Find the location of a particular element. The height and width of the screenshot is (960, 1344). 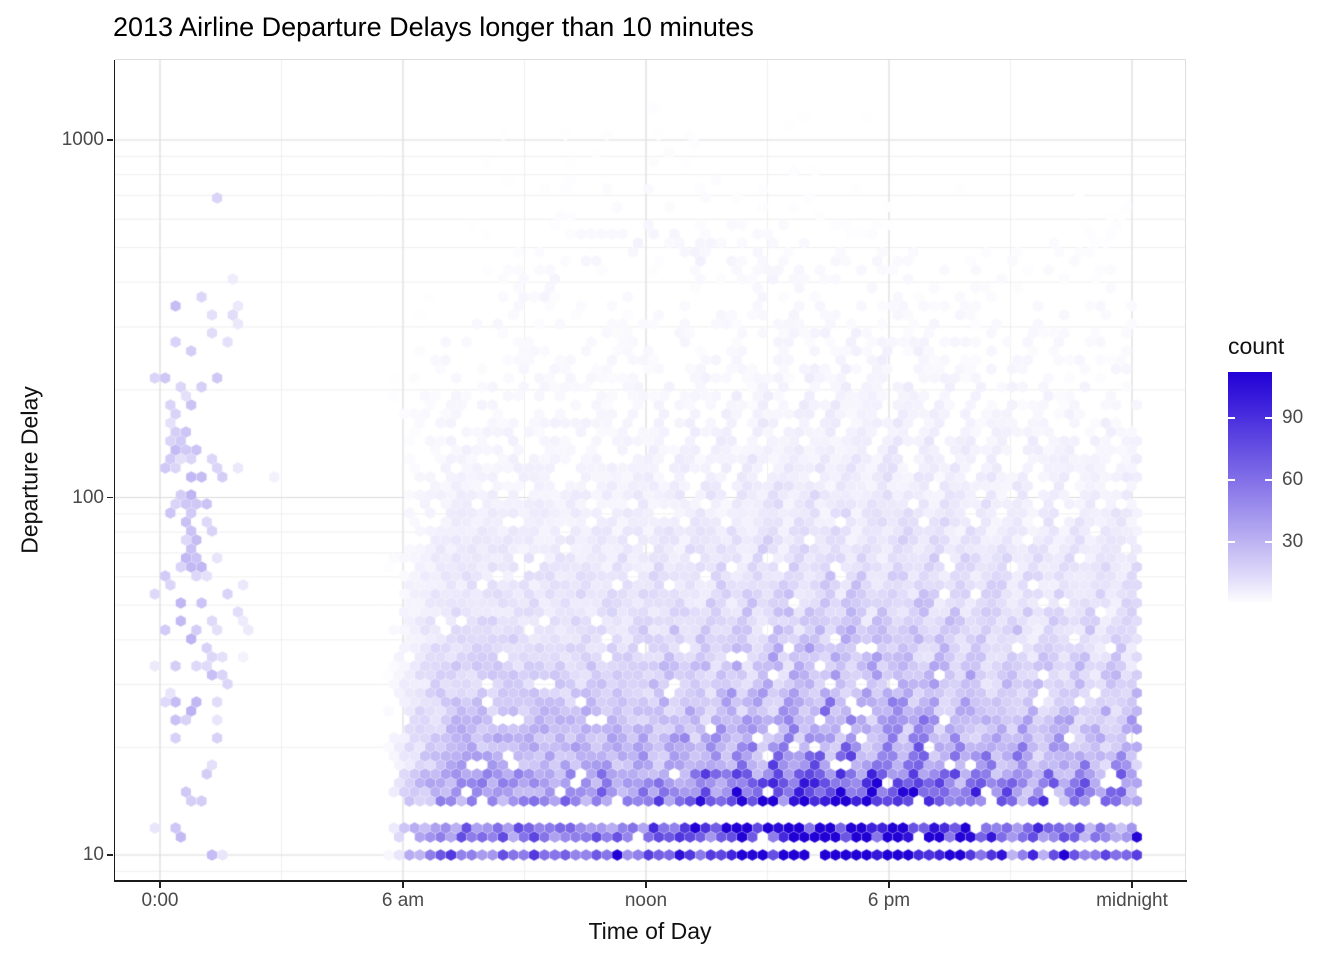

panel-border-top is located at coordinates (650, 59).